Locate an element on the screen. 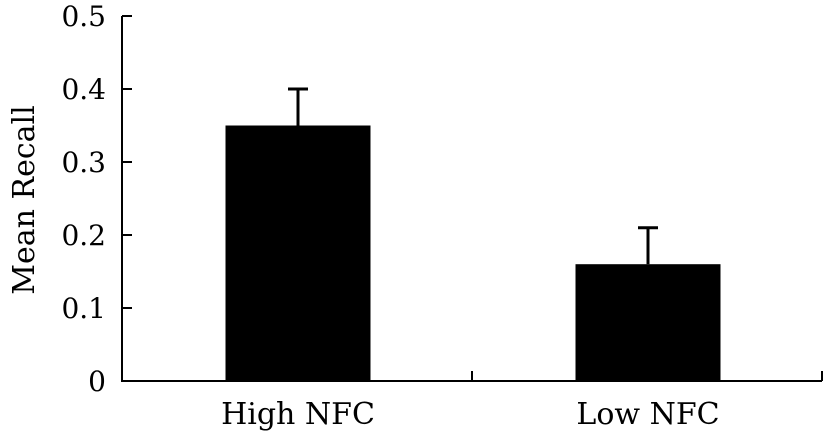 The width and height of the screenshot is (827, 436). y-tick-label: 0.5 is located at coordinates (83, 16).